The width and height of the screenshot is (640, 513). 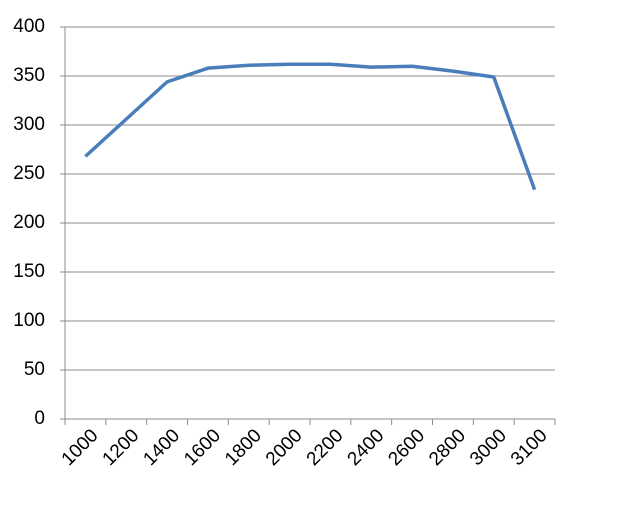 I want to click on x-tick-label: 1800, so click(x=243, y=447).